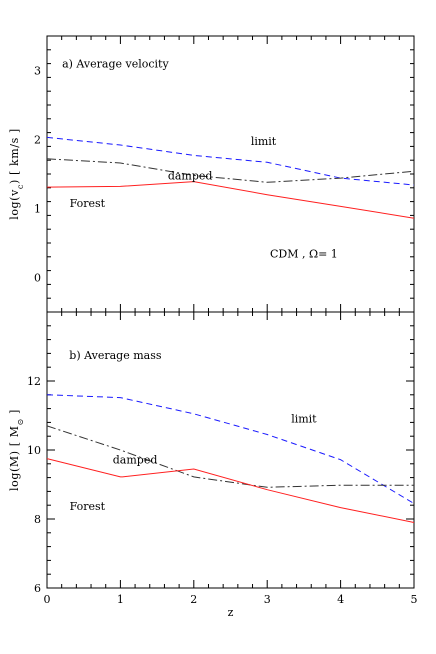 This screenshot has height=654, width=436. What do you see at coordinates (304, 253) in the screenshot?
I see `annotation: CDM , Ω= 1` at bounding box center [304, 253].